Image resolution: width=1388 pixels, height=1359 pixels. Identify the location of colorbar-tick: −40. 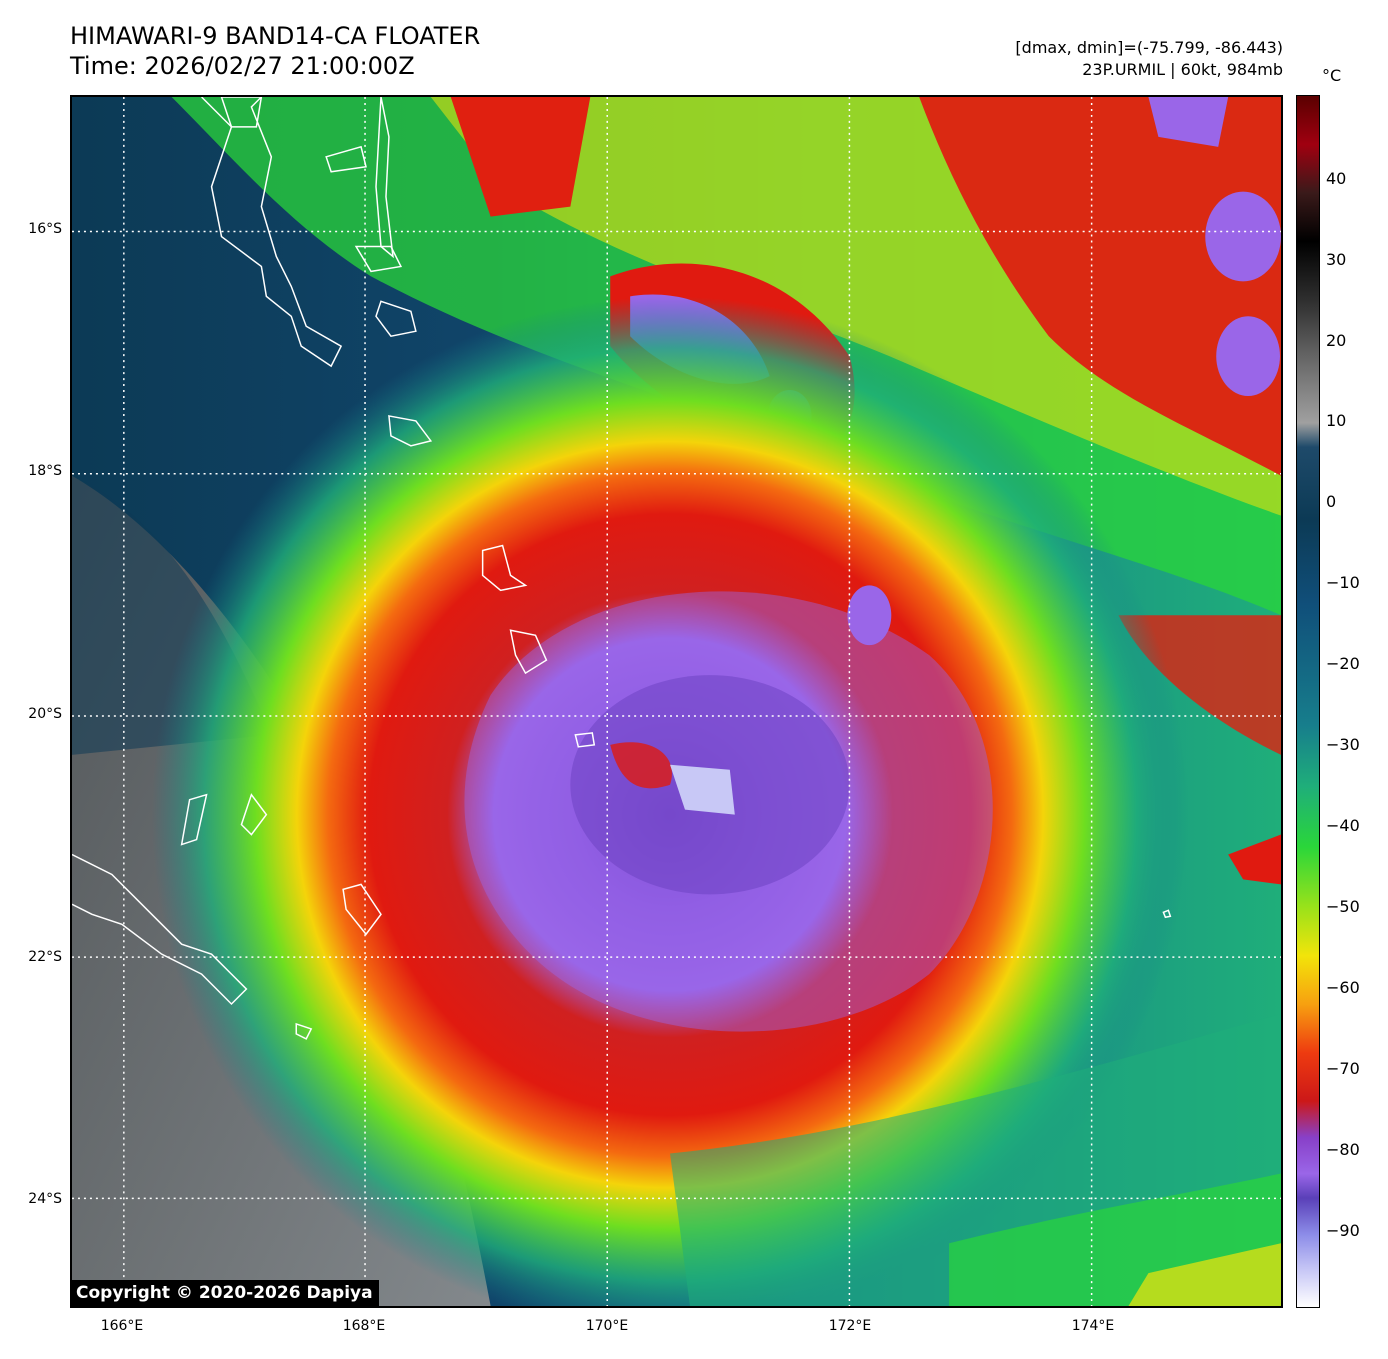
(1343, 825).